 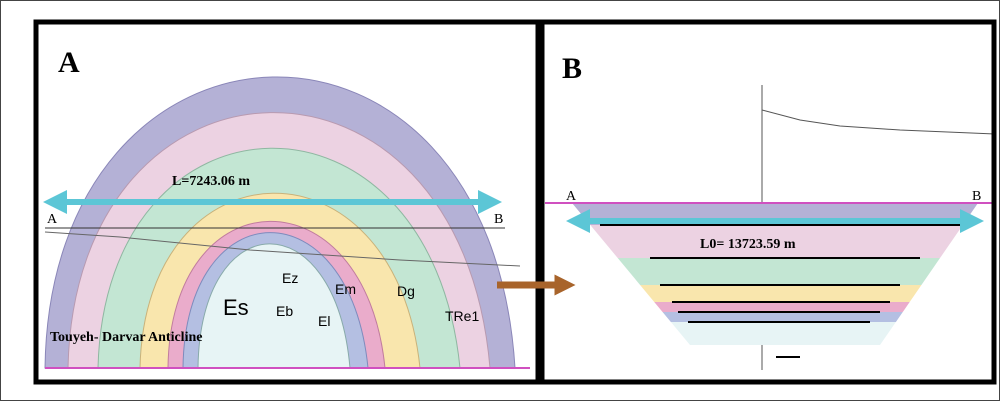 What do you see at coordinates (324, 321) in the screenshot?
I see `unit-label: El` at bounding box center [324, 321].